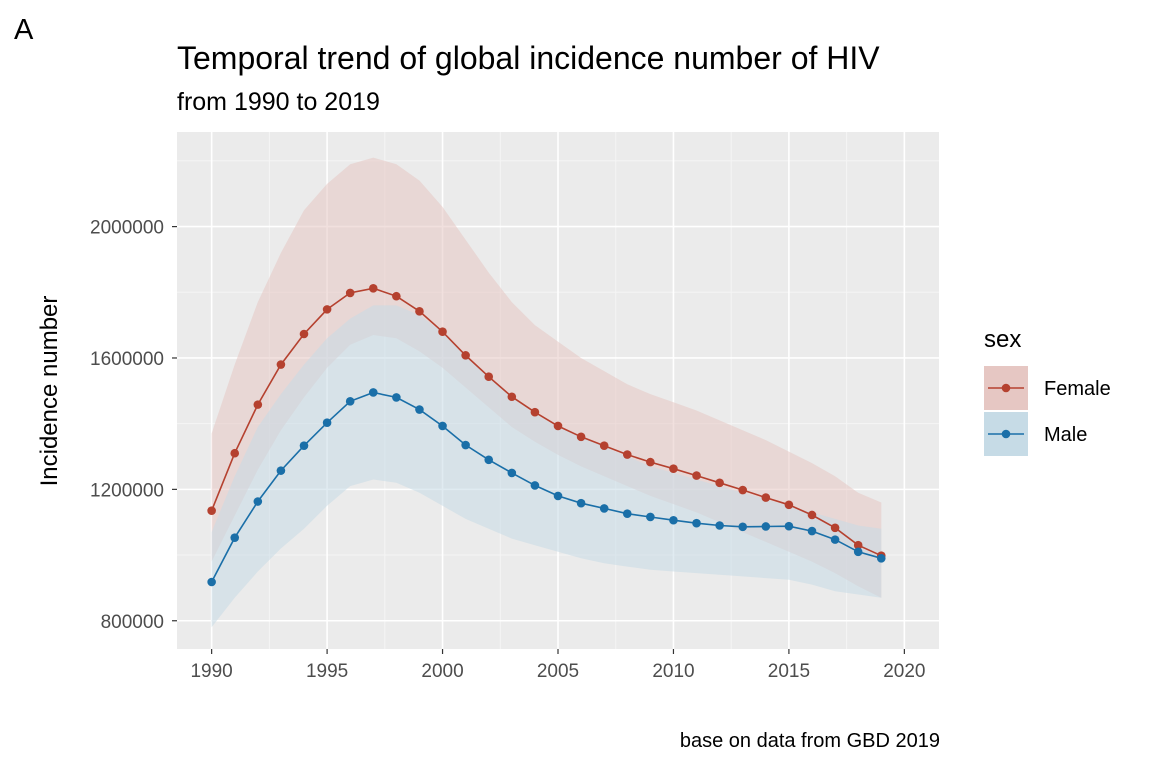  What do you see at coordinates (127, 359) in the screenshot?
I see `y-tick-label: 1600000` at bounding box center [127, 359].